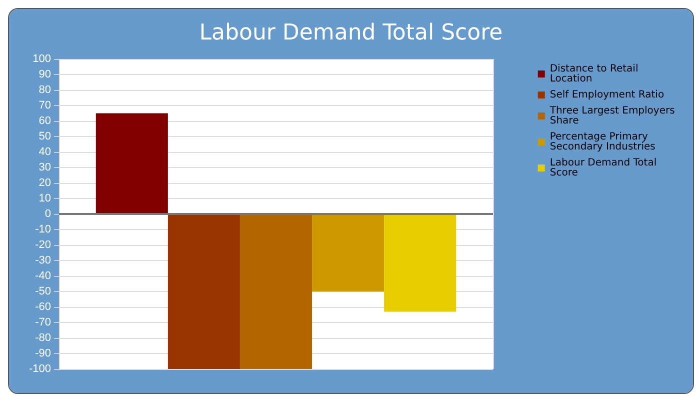  Describe the element at coordinates (43, 276) in the screenshot. I see `y-tick-label: -40` at that location.